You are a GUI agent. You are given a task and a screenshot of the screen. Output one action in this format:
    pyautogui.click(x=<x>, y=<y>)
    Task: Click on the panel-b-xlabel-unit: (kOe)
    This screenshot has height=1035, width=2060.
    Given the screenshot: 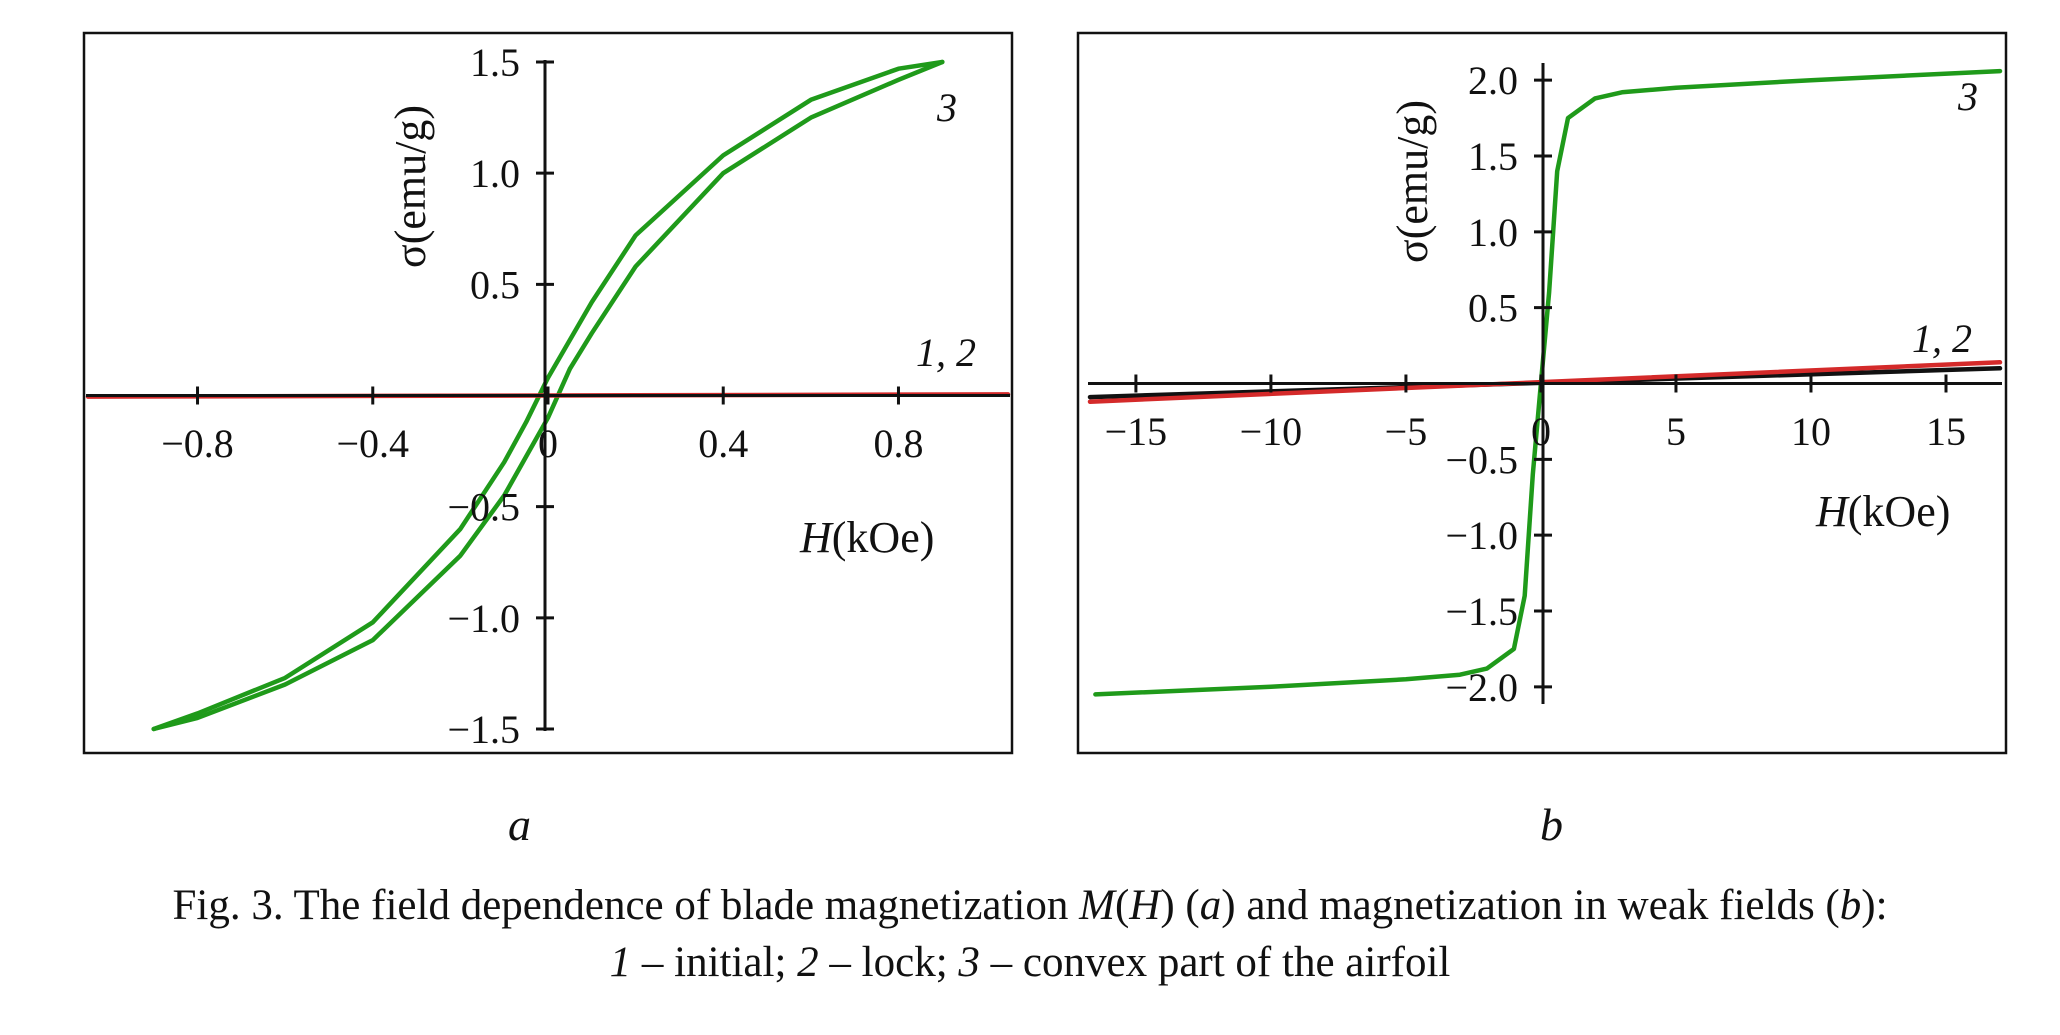 What is the action you would take?
    pyautogui.click(x=1899, y=511)
    